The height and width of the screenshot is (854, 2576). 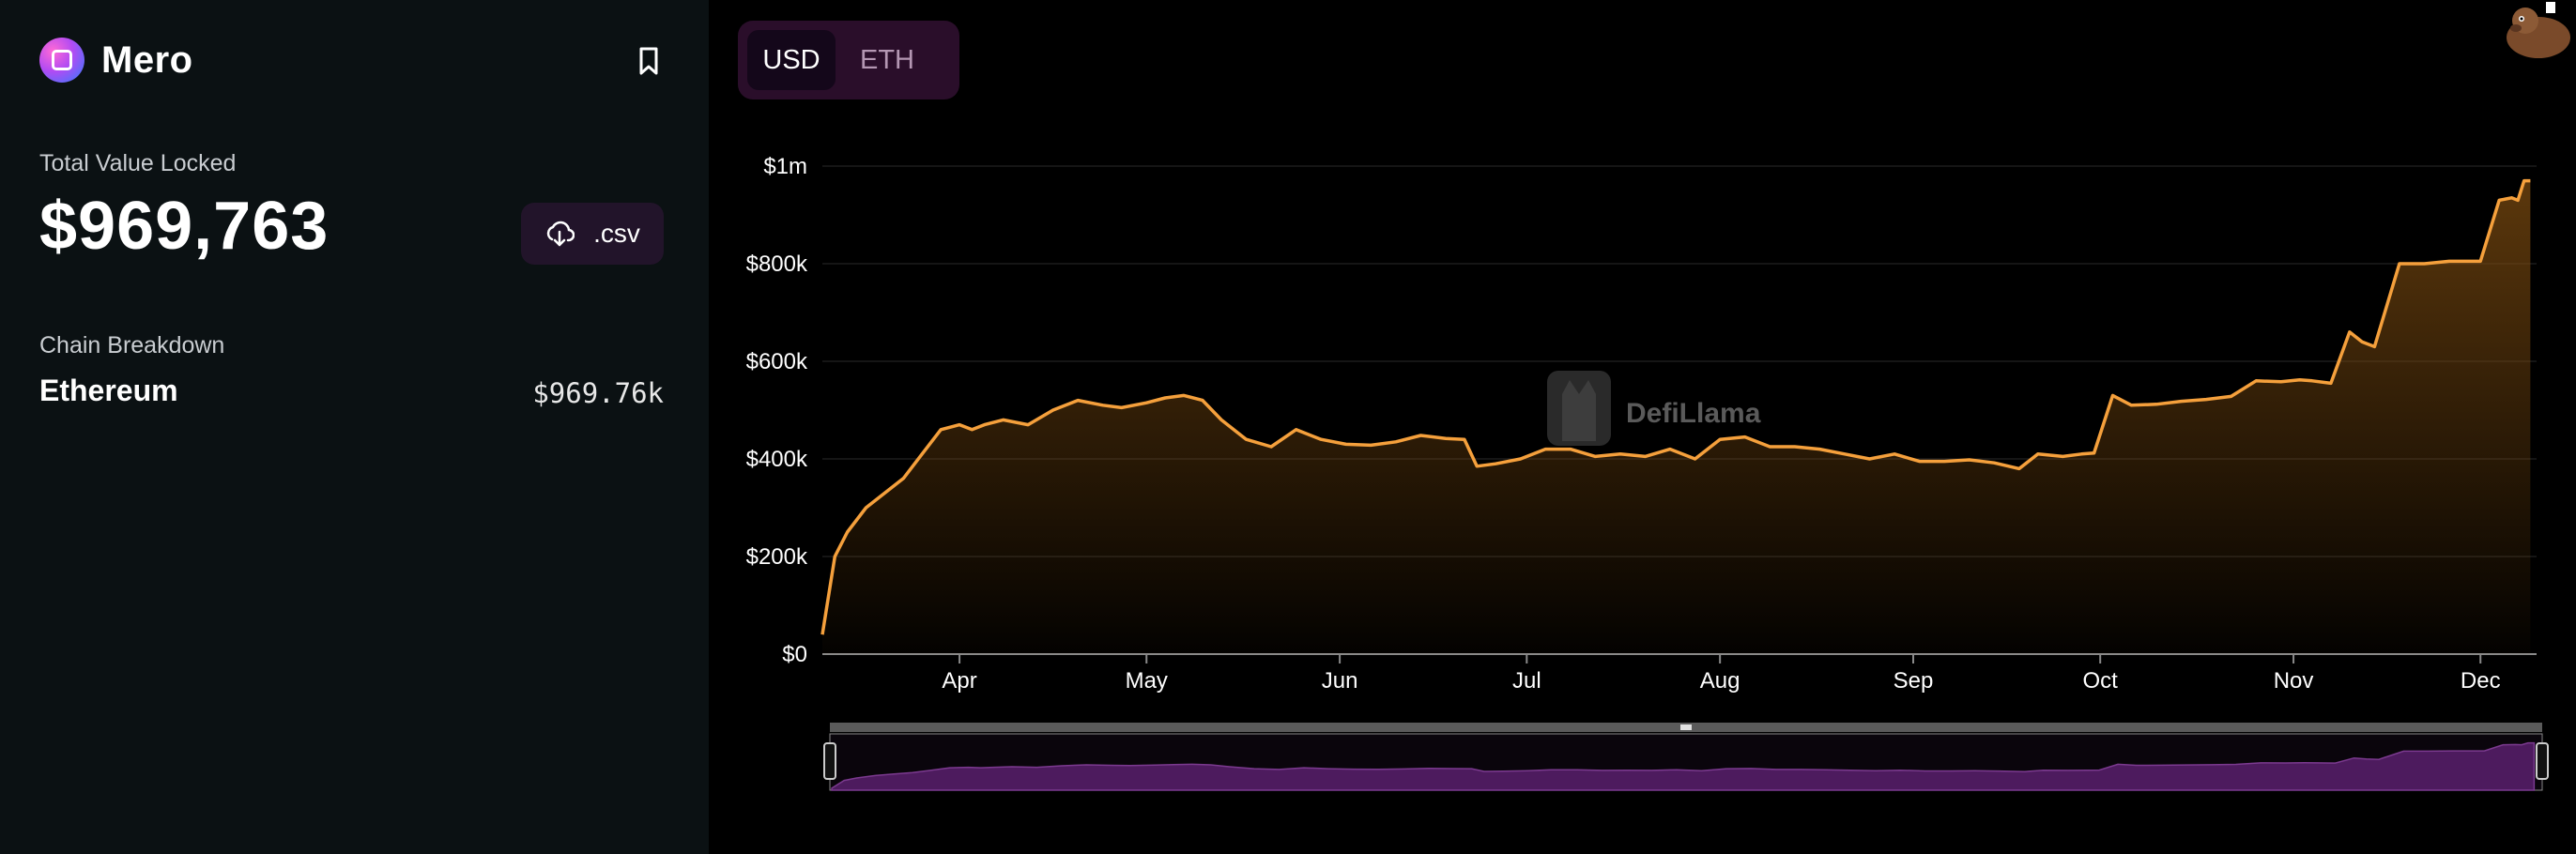 What do you see at coordinates (849, 60) in the screenshot?
I see `currency-toggle: USD ETH` at bounding box center [849, 60].